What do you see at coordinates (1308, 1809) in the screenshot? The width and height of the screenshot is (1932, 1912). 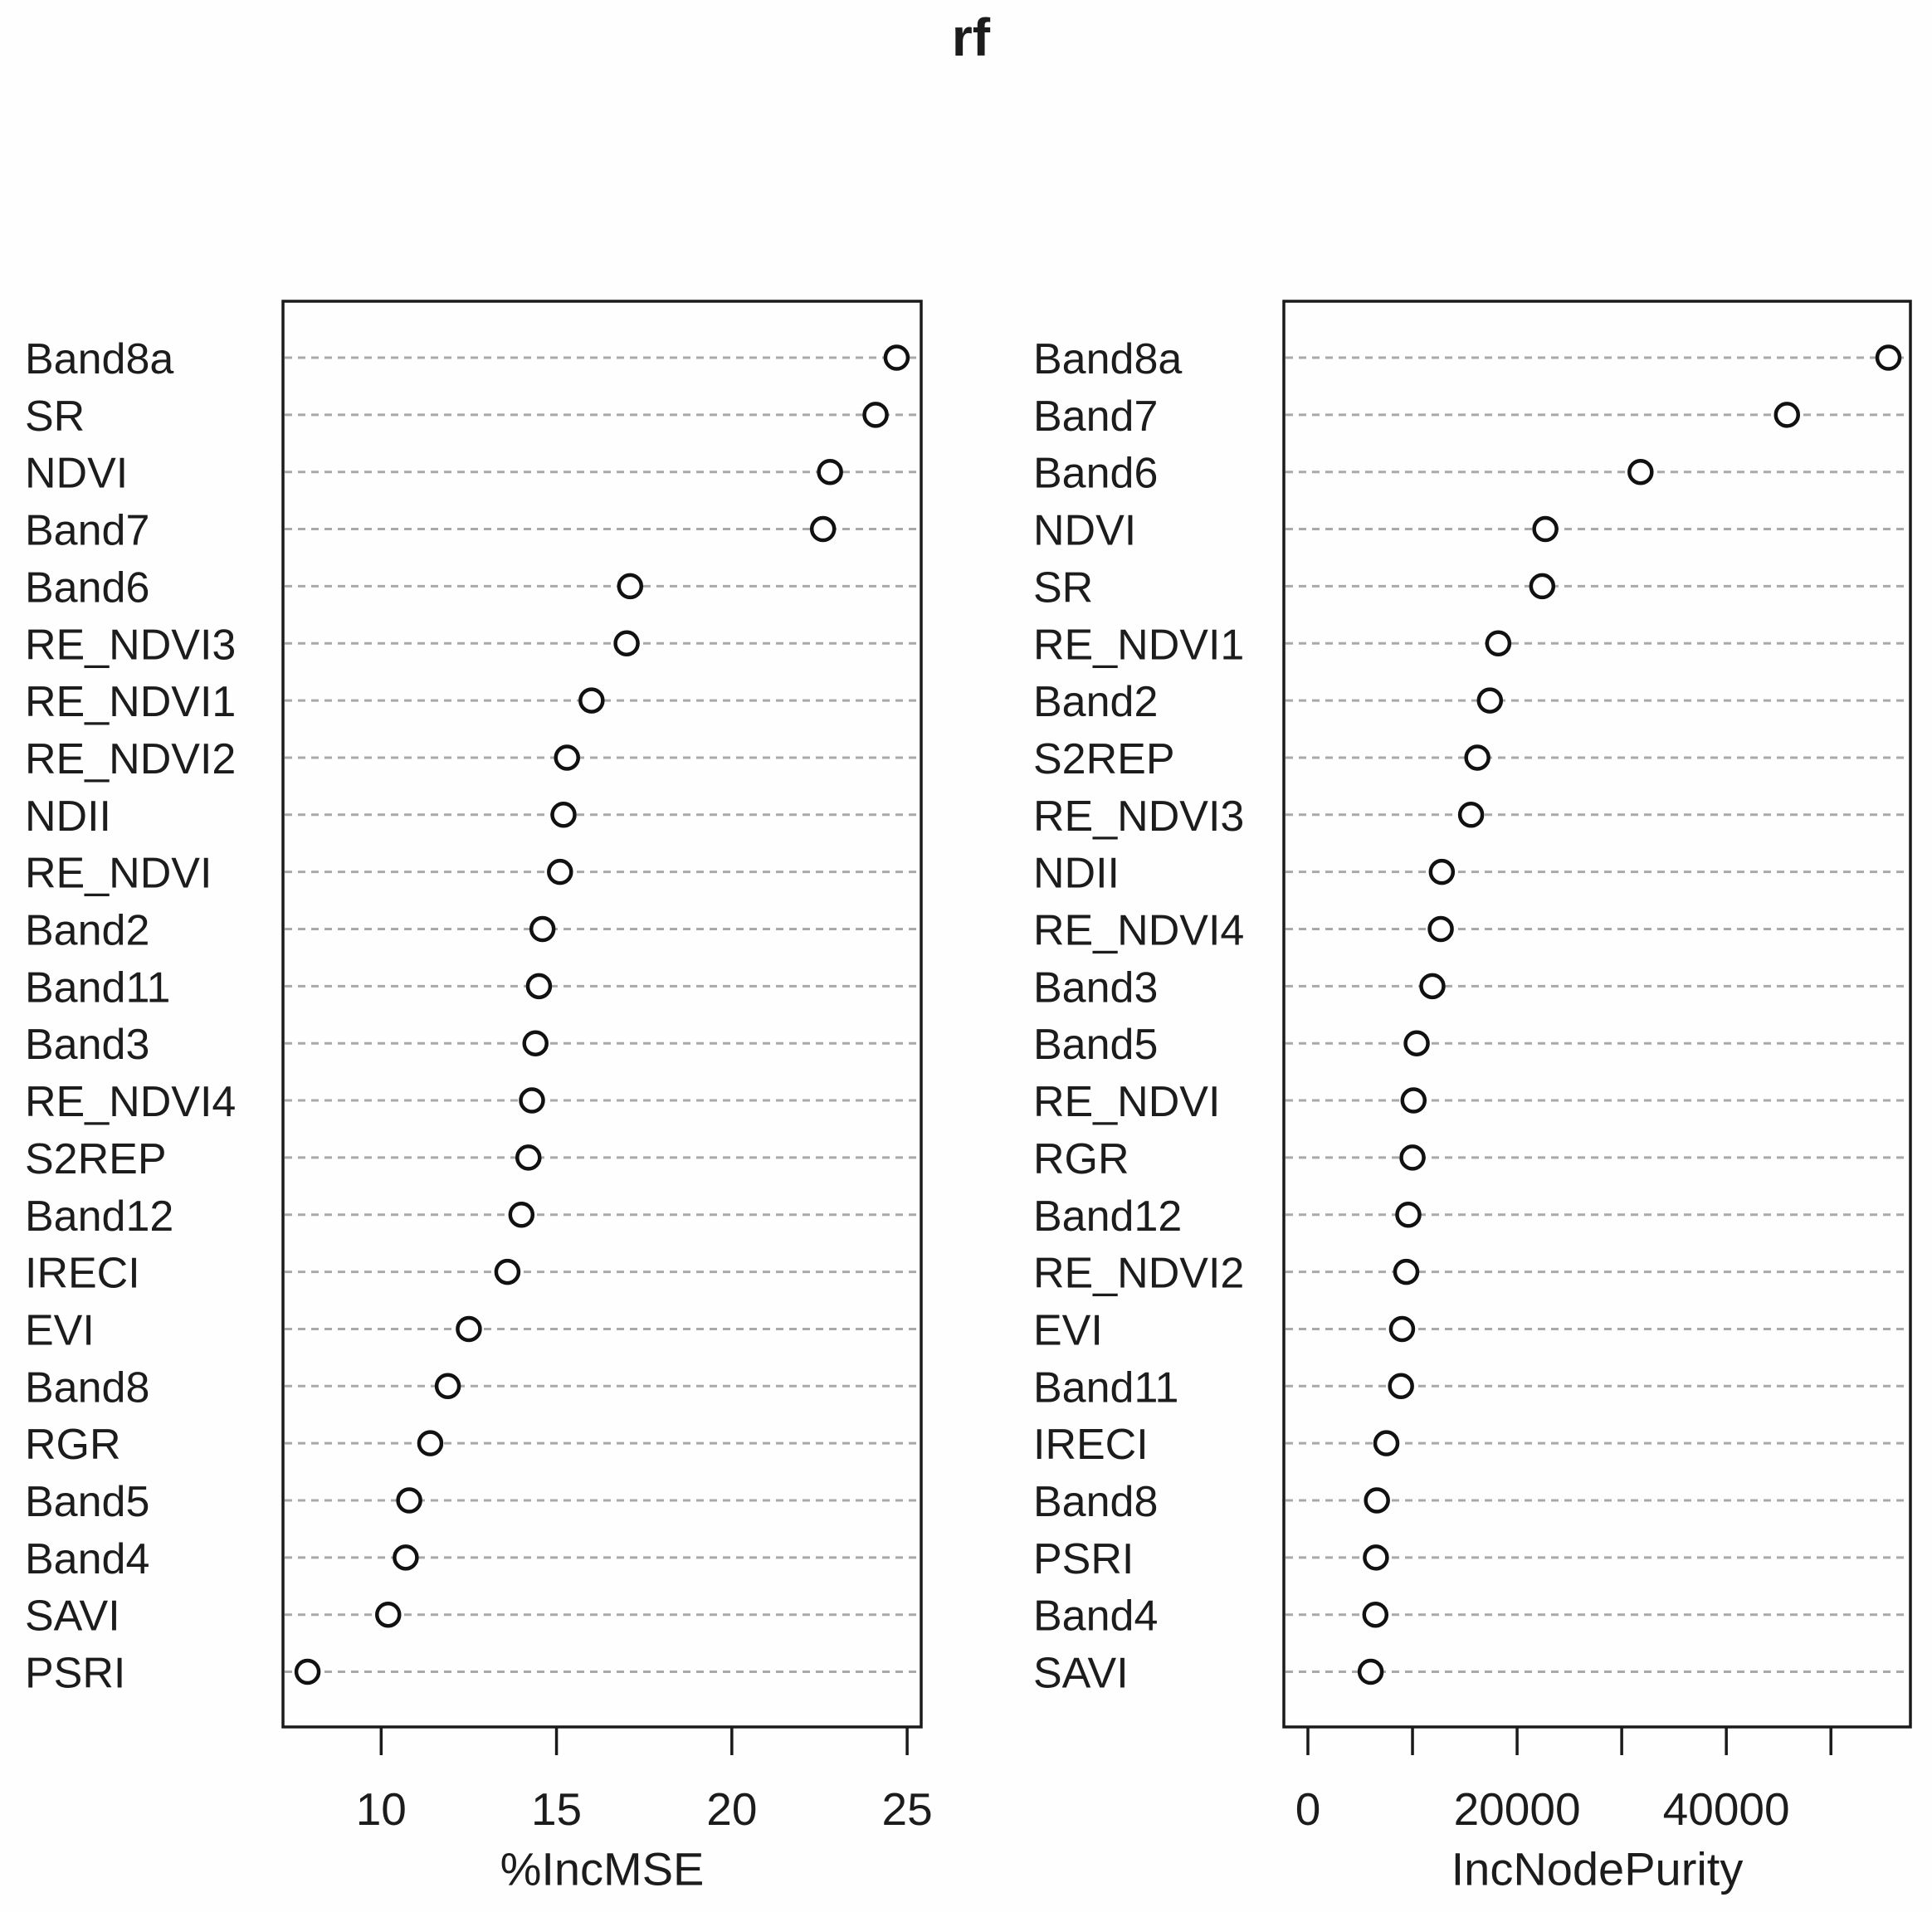 I see `axis-tick-label: 0` at bounding box center [1308, 1809].